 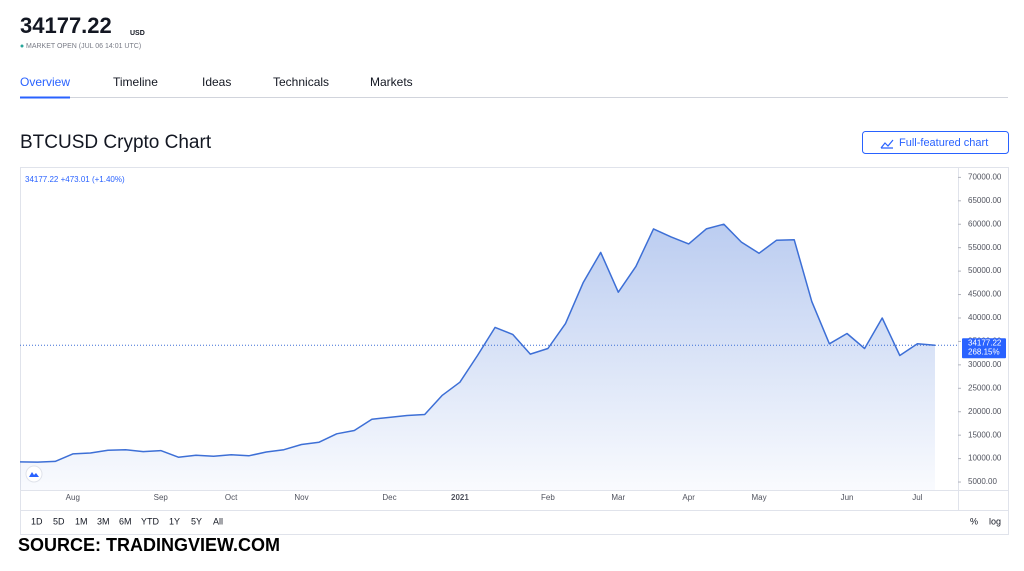 I want to click on scale-button: %, so click(x=974, y=521).